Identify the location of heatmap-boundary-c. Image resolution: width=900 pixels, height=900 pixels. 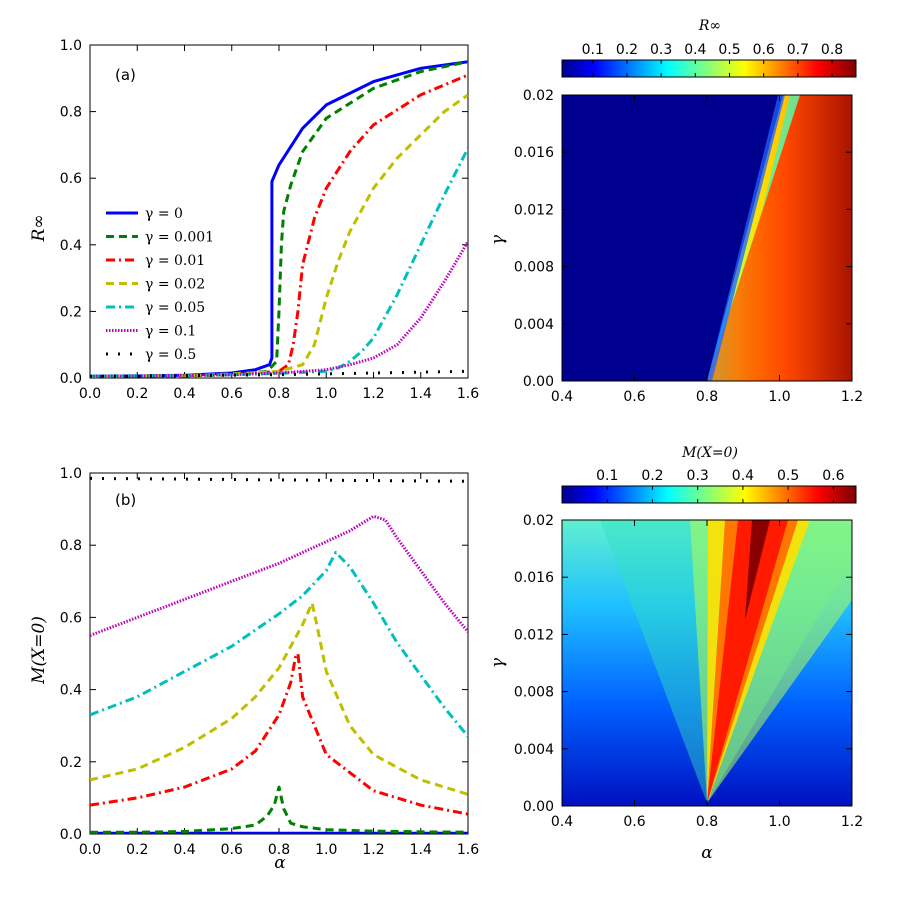
(746, 238).